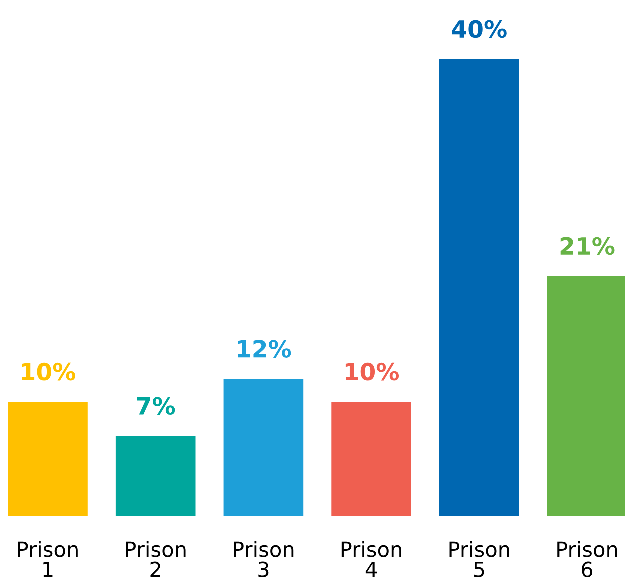 The height and width of the screenshot is (582, 625). What do you see at coordinates (372, 559) in the screenshot?
I see `x-tick-label: Prison 4` at bounding box center [372, 559].